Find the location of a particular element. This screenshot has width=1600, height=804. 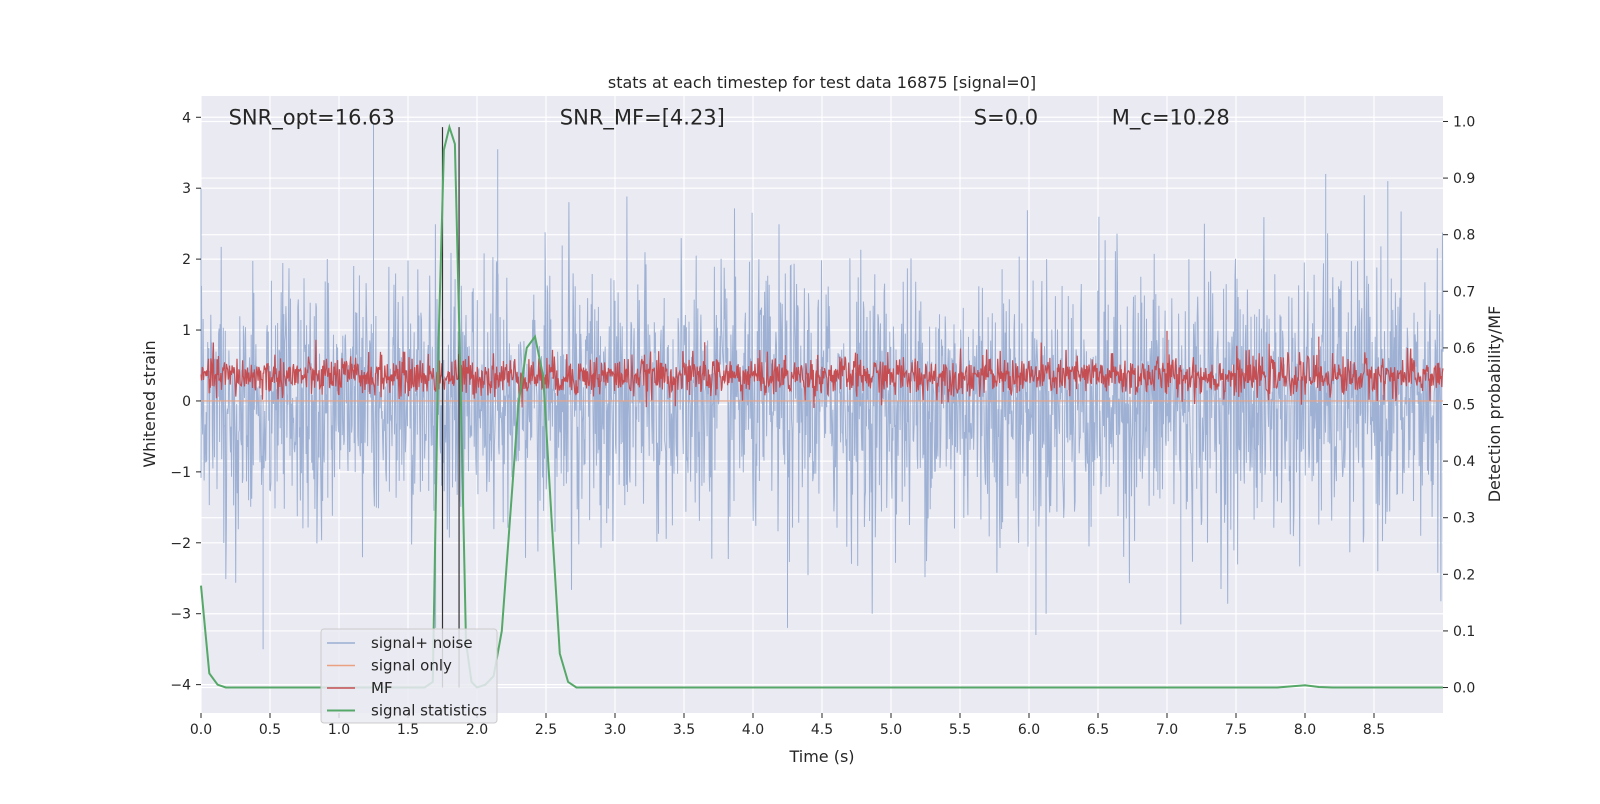

y-tick-label: 0 is located at coordinates (186, 402).